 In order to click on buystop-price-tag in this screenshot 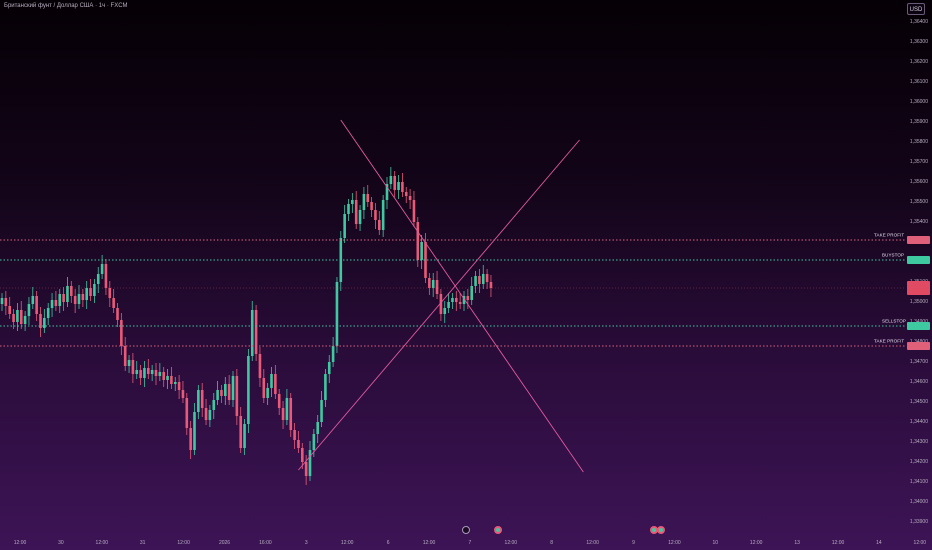, I will do `click(918, 260)`.